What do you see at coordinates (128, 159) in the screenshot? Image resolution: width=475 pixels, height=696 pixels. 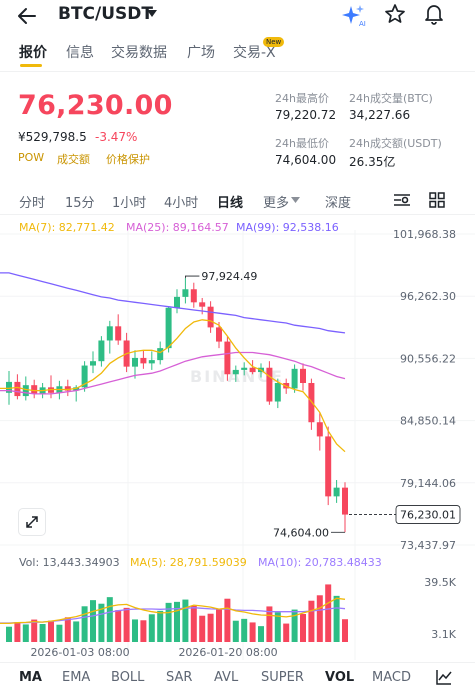 I see `tag-price-protection: 价格保护` at bounding box center [128, 159].